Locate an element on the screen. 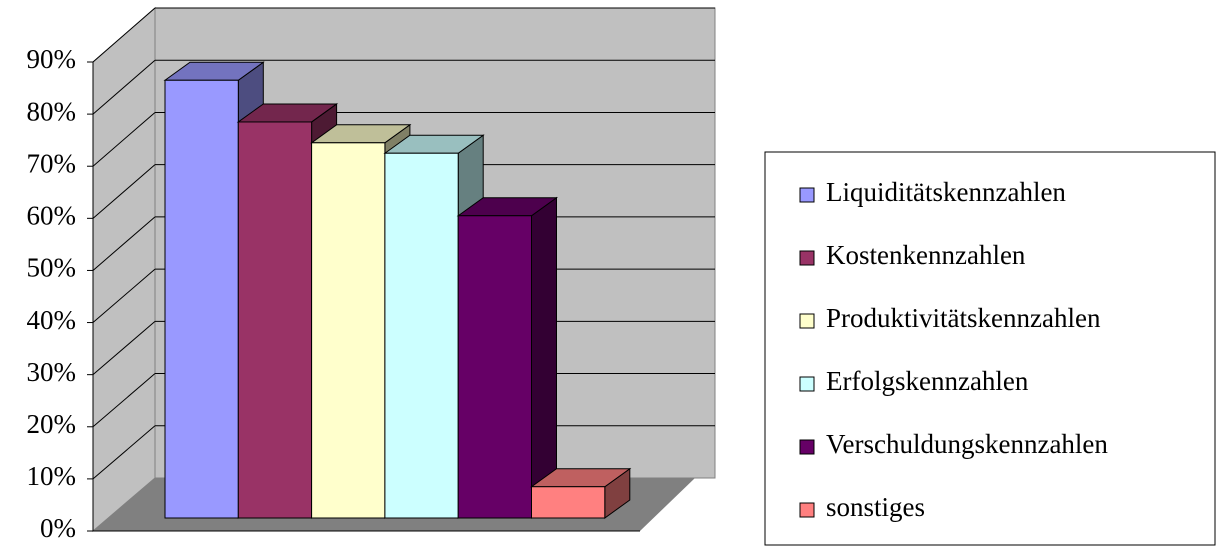 The image size is (1217, 549). legend-label: sonstiges is located at coordinates (875, 507).